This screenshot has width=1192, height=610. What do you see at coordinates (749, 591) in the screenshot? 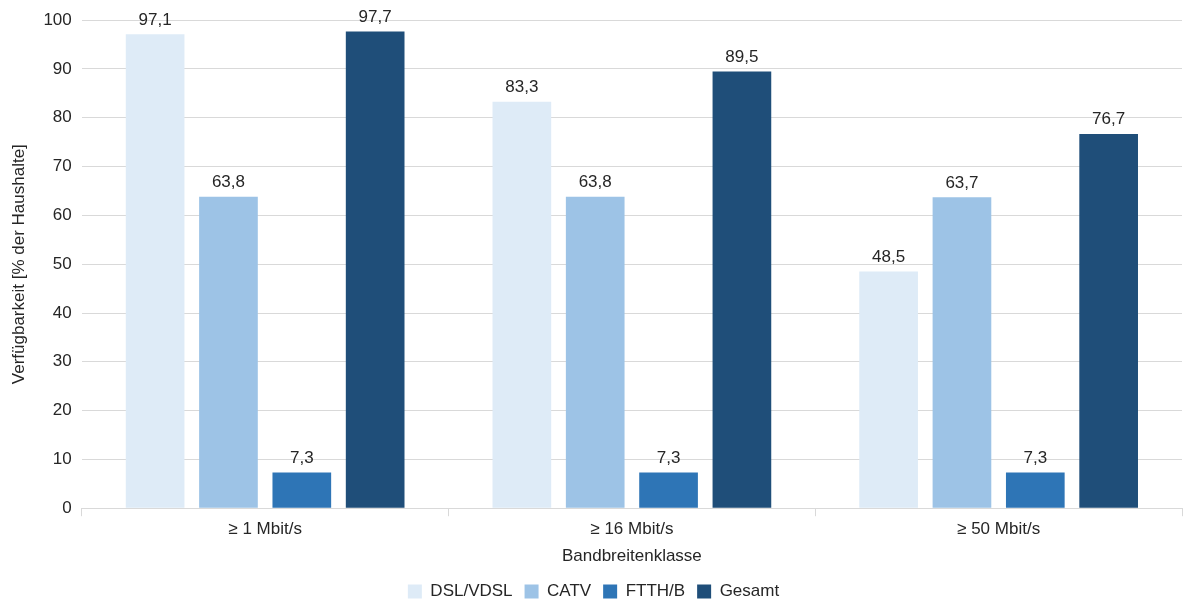
I see `legend-label: Gesamt` at bounding box center [749, 591].